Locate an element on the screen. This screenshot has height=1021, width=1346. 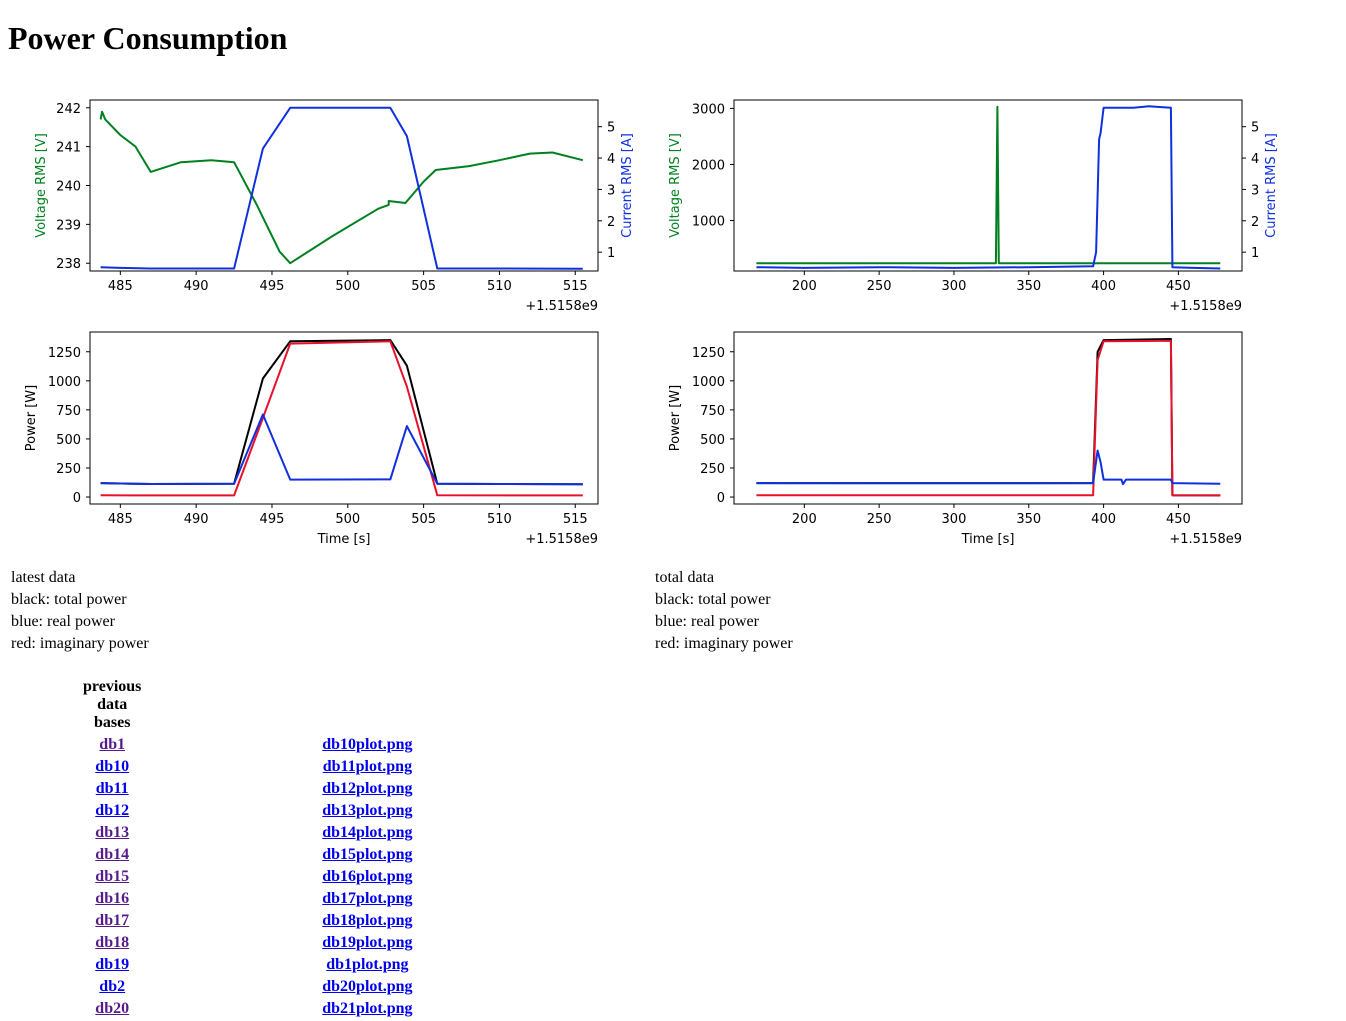
y-tick-label: 242 is located at coordinates (68, 109).